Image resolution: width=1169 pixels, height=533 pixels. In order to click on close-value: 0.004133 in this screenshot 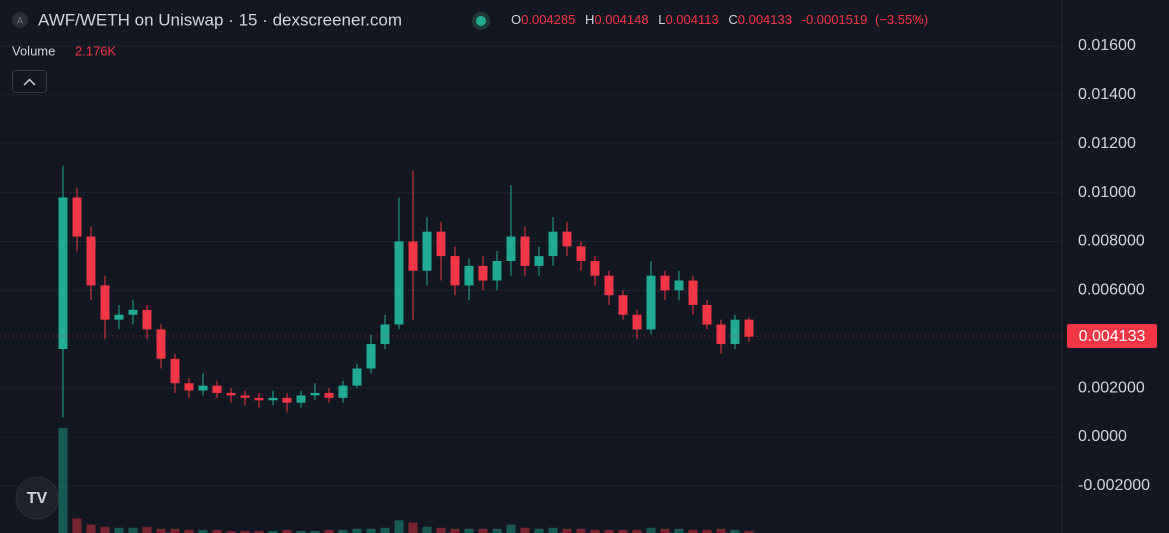, I will do `click(765, 19)`.